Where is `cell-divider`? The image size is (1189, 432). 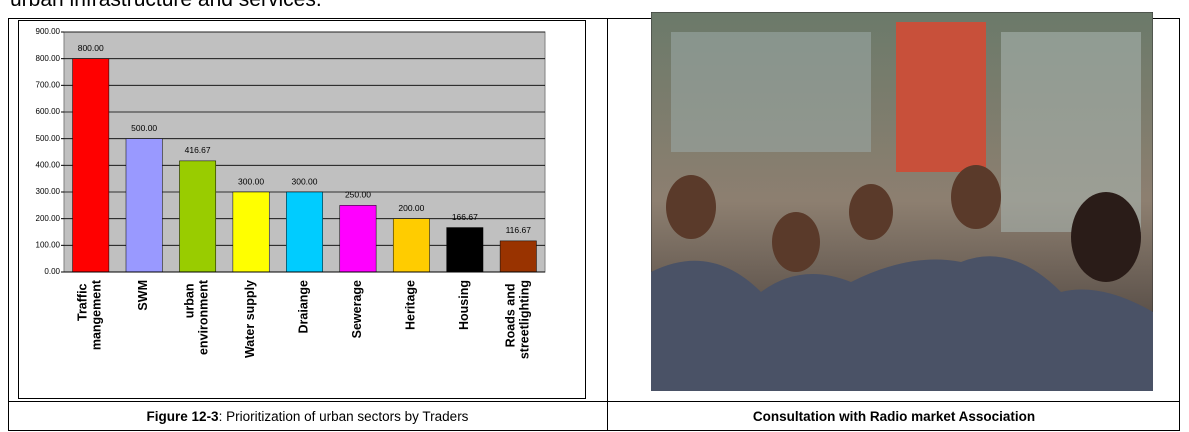
cell-divider is located at coordinates (607, 224).